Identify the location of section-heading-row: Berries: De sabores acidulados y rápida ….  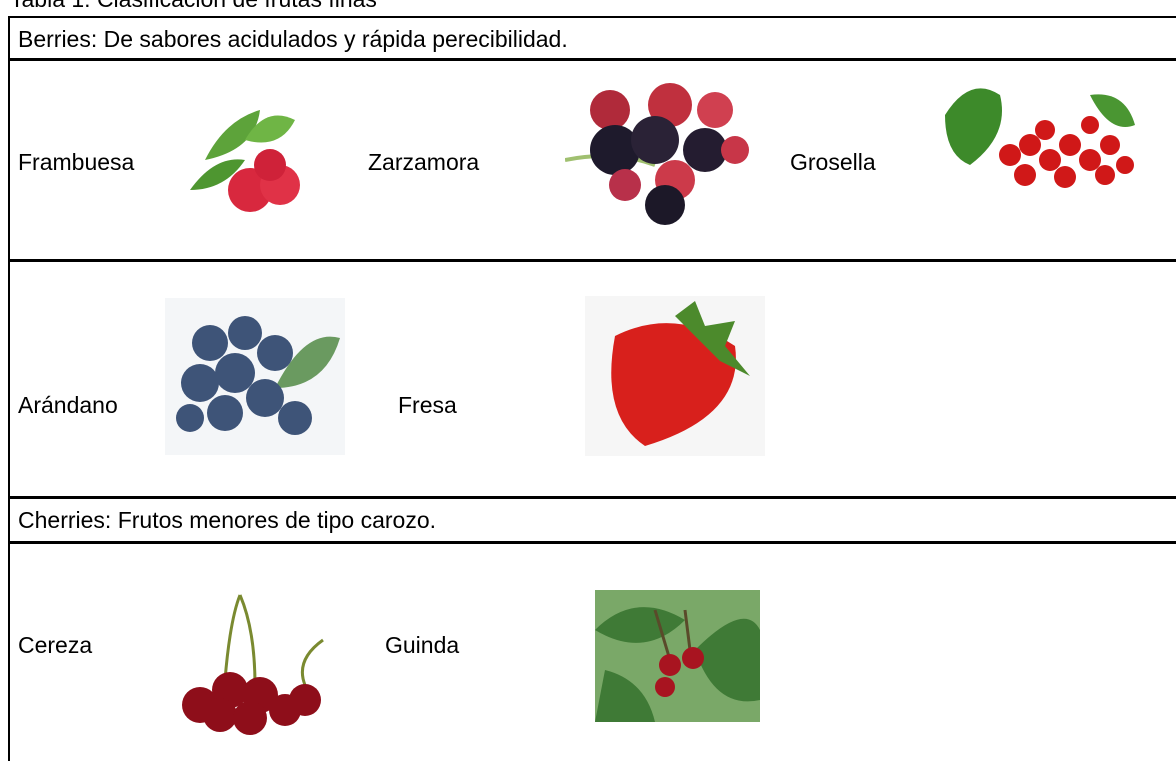
(592, 37).